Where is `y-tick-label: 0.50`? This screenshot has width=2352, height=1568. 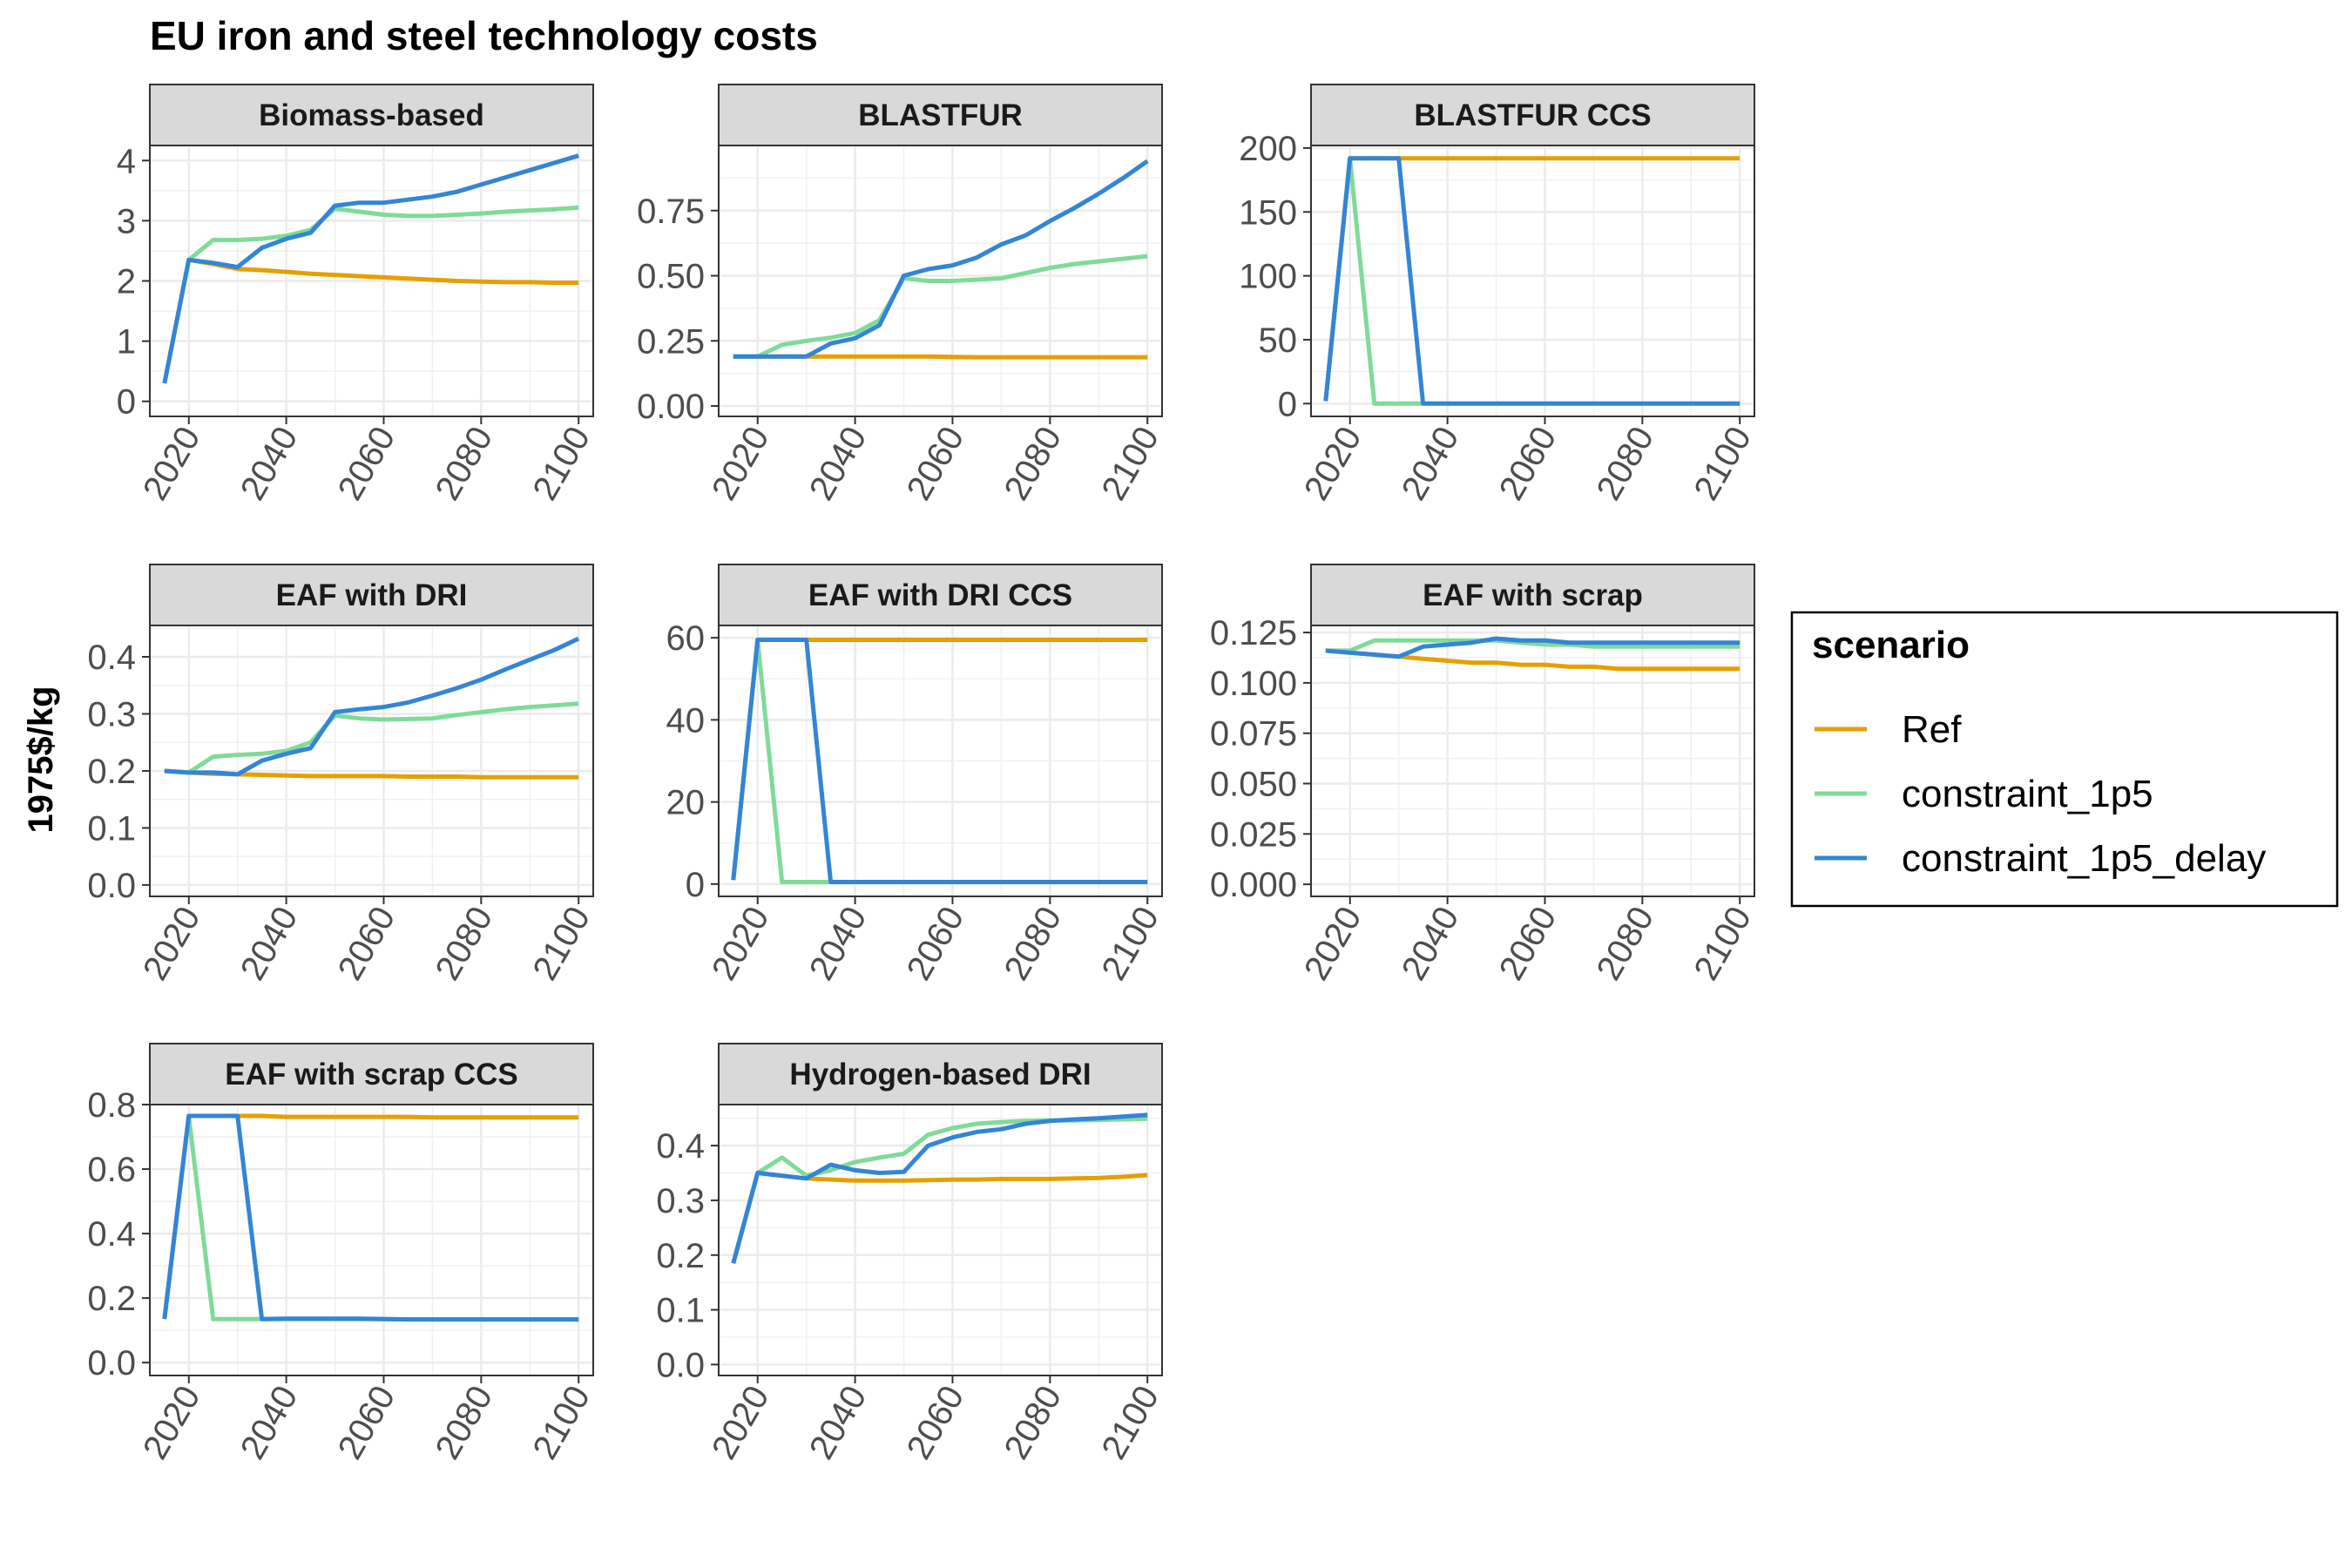
y-tick-label: 0.50 is located at coordinates (671, 277).